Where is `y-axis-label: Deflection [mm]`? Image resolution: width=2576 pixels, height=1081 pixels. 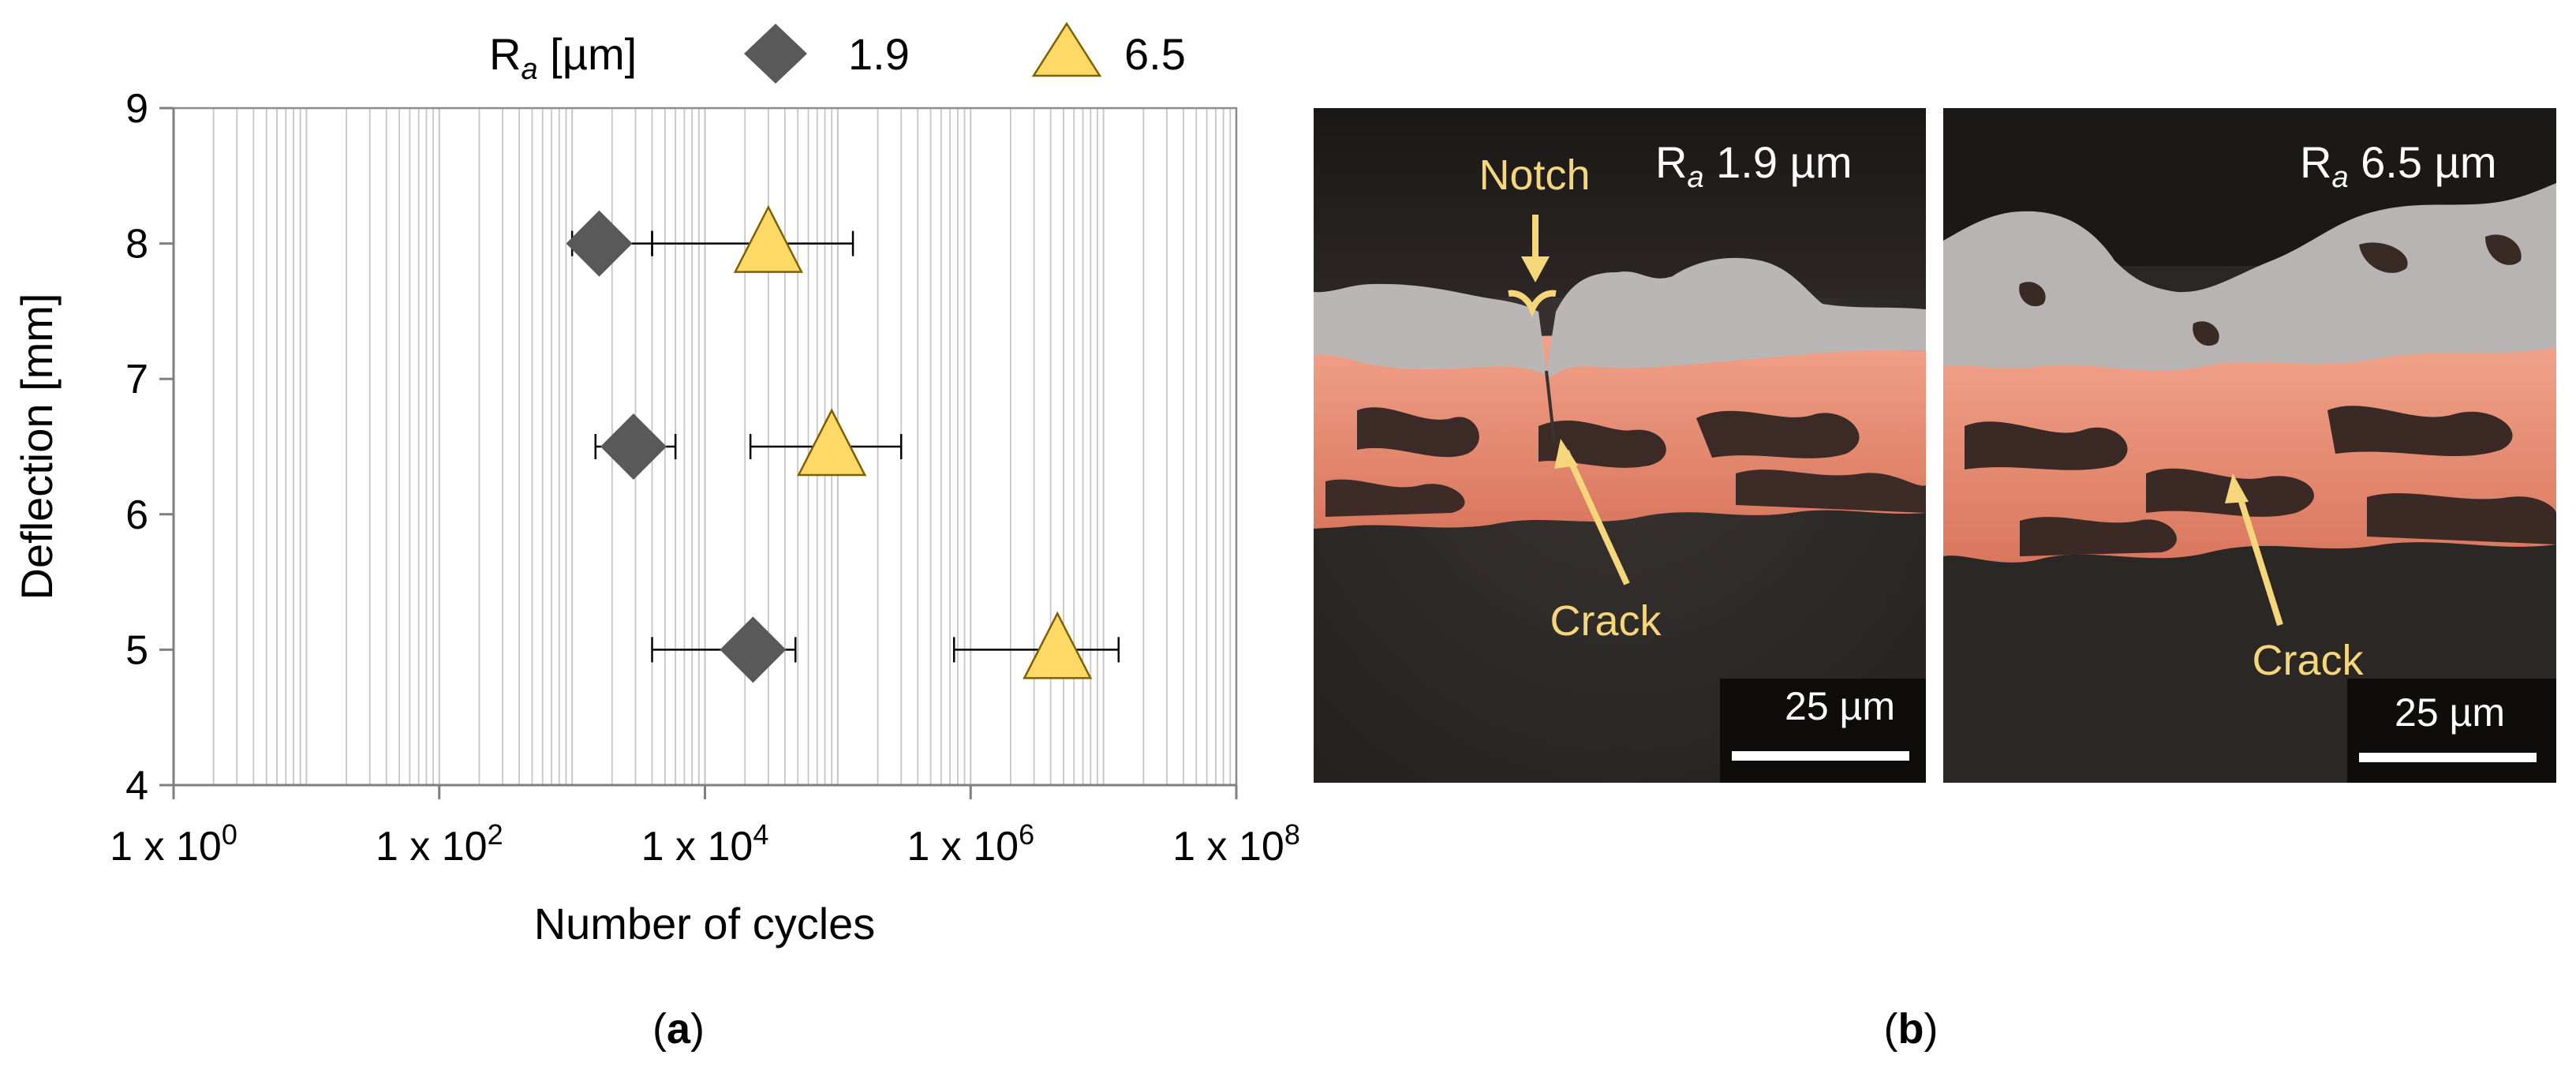 y-axis-label: Deflection [mm] is located at coordinates (37, 447).